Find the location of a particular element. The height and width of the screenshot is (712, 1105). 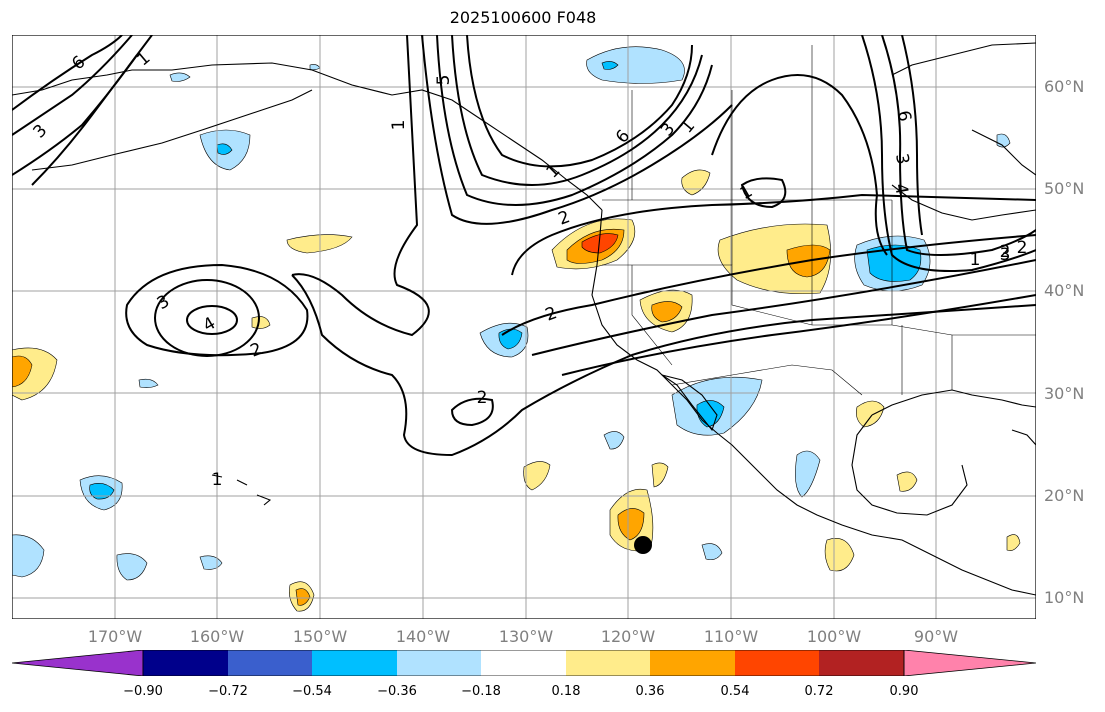

lat-label-40n: 40°N is located at coordinates (1064, 290).